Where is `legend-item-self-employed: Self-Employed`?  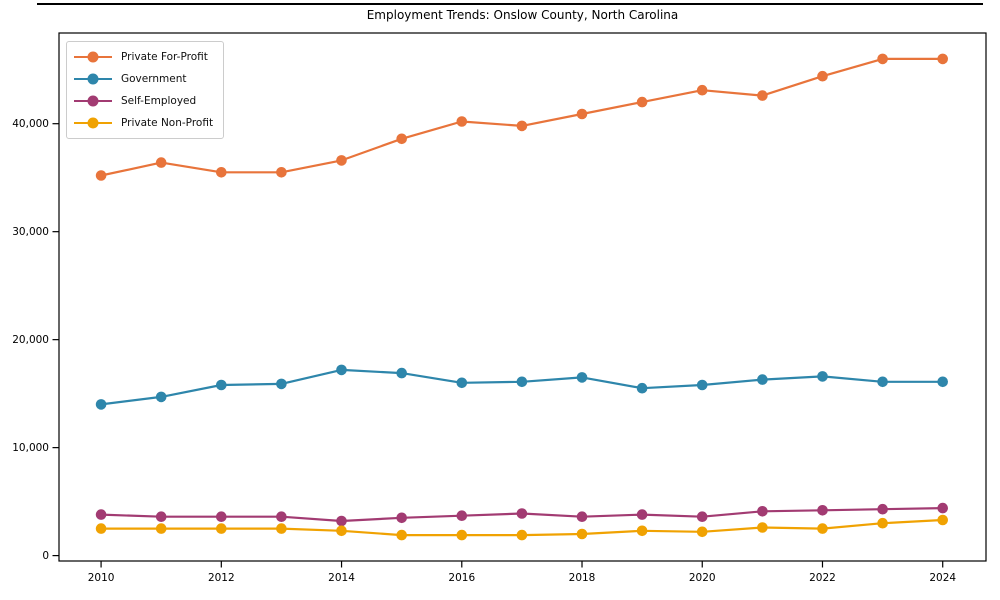 legend-item-self-employed: Self-Employed is located at coordinates (143, 101).